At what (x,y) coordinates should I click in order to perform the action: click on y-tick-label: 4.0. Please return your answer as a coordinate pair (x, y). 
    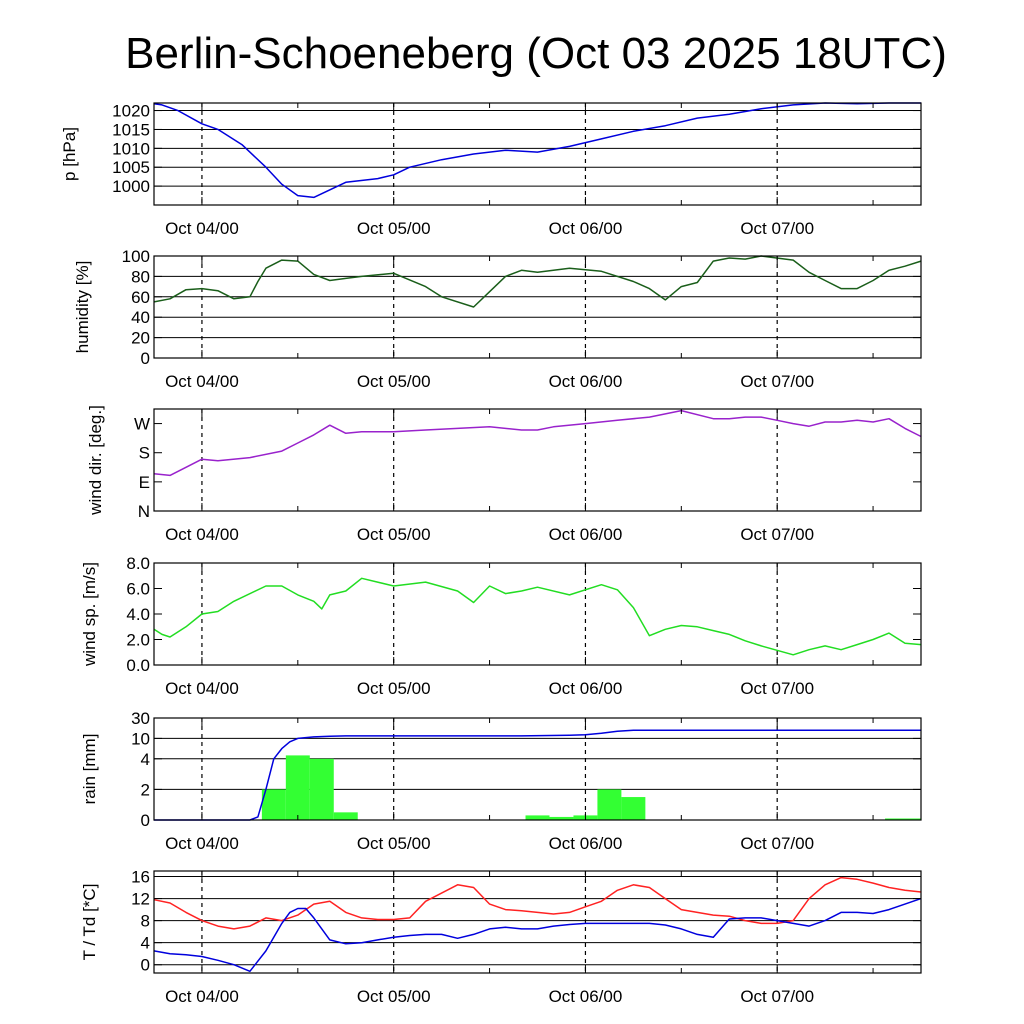
    Looking at the image, I should click on (138, 614).